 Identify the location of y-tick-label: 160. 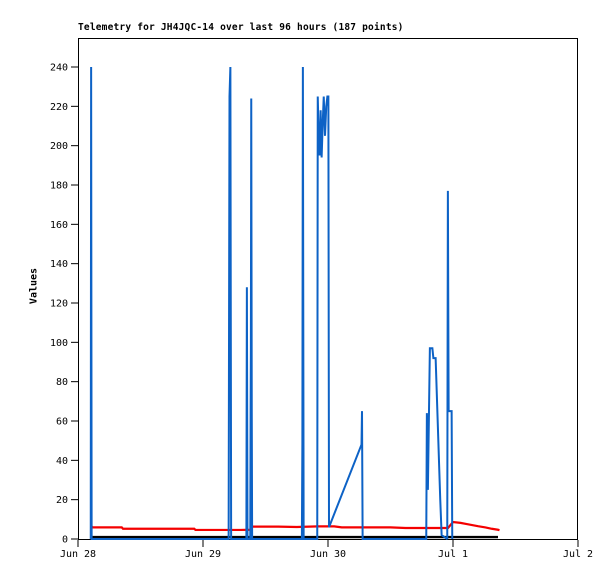
(59, 225).